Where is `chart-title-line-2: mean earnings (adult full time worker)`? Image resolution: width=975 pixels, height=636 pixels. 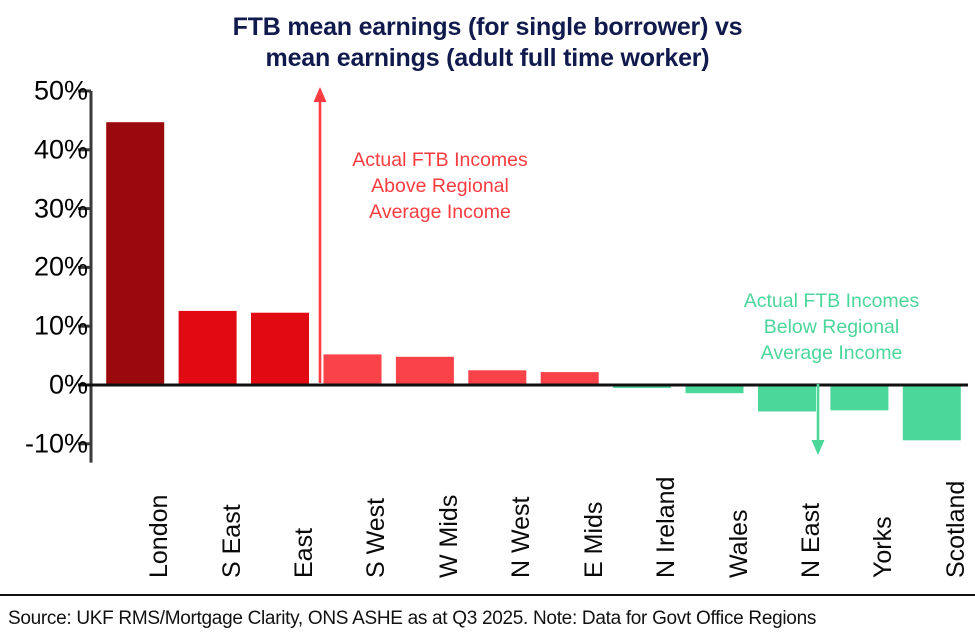
chart-title-line-2: mean earnings (adult full time worker) is located at coordinates (487, 58).